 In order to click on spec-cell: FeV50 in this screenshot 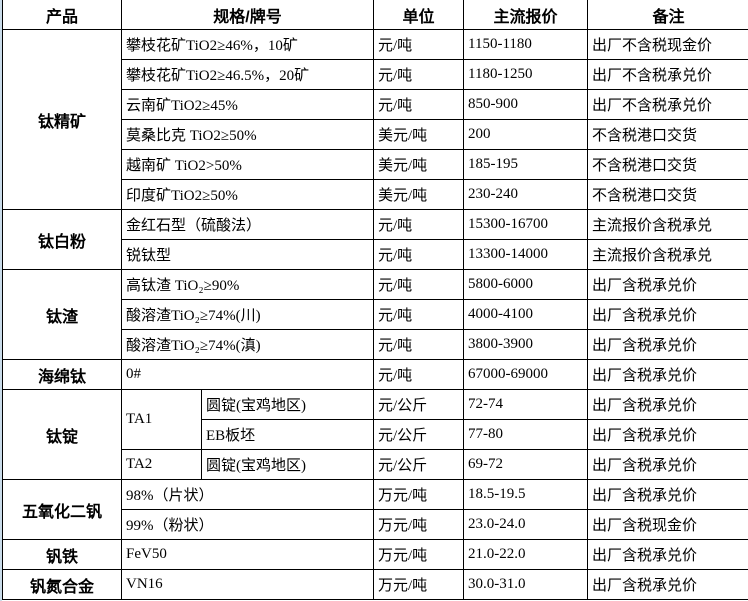, I will do `click(247, 554)`.